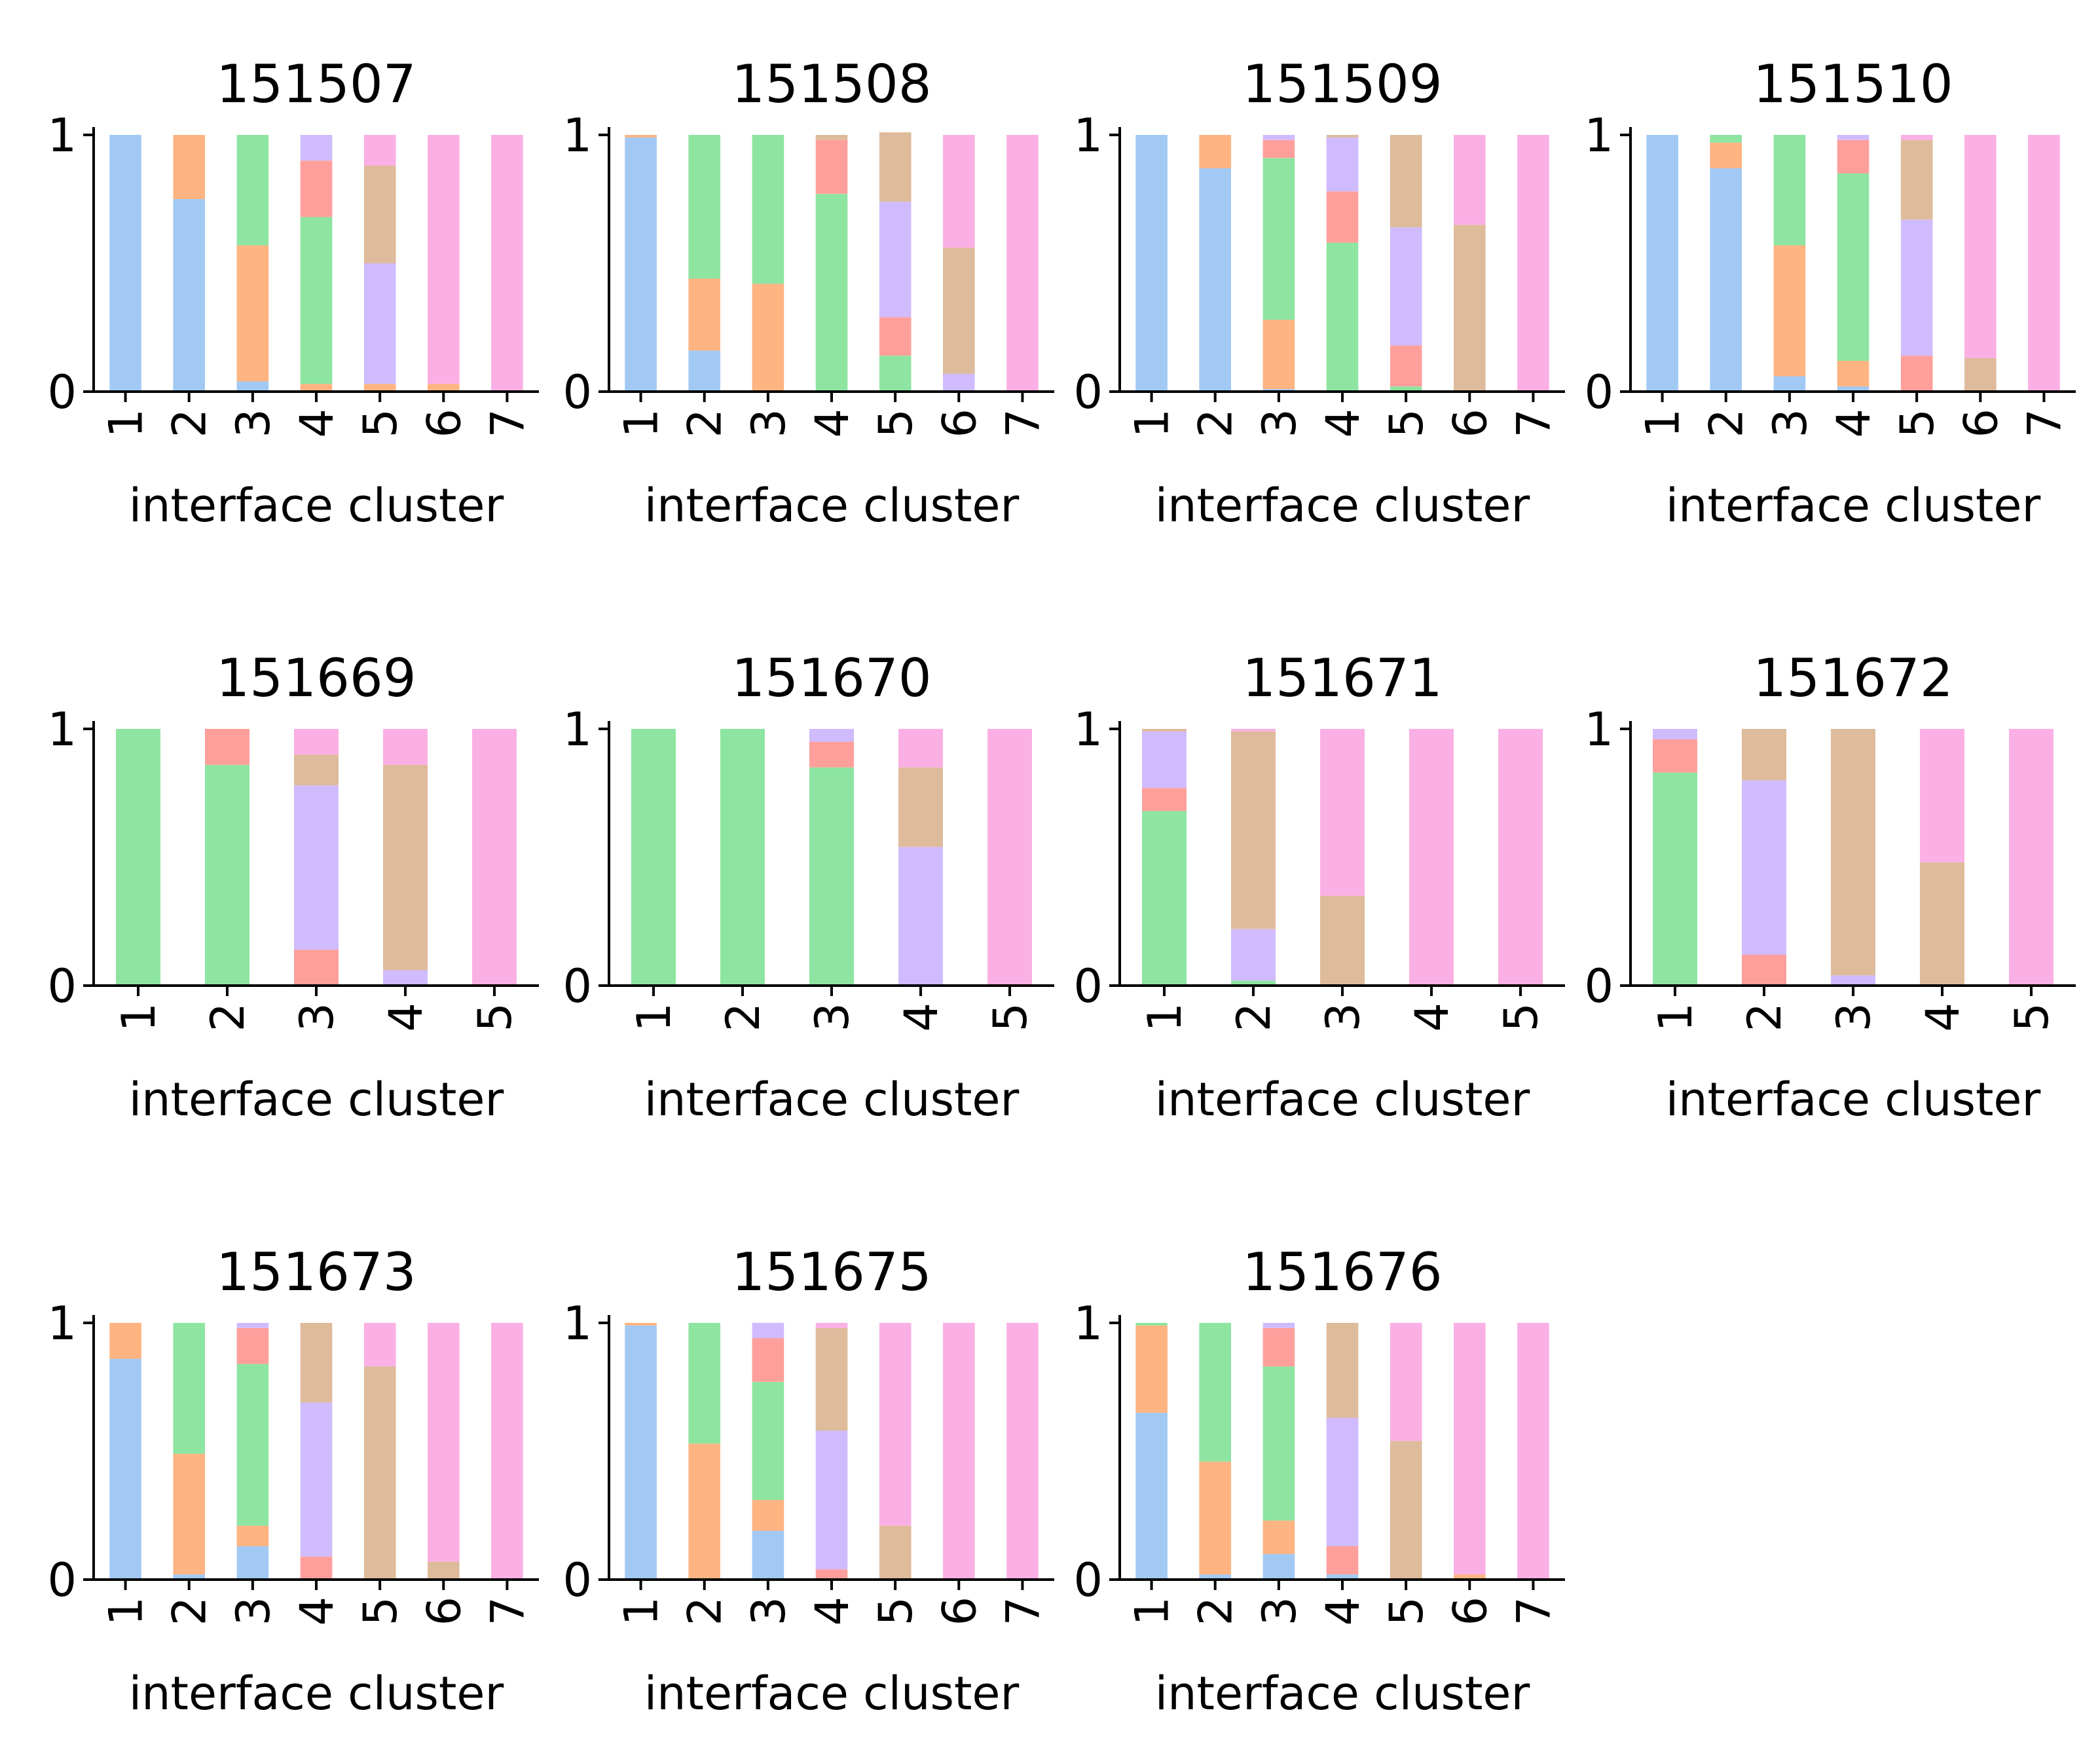 Image resolution: width=2100 pixels, height=1761 pixels. I want to click on x-axis-label: interface cluster, so click(832, 505).